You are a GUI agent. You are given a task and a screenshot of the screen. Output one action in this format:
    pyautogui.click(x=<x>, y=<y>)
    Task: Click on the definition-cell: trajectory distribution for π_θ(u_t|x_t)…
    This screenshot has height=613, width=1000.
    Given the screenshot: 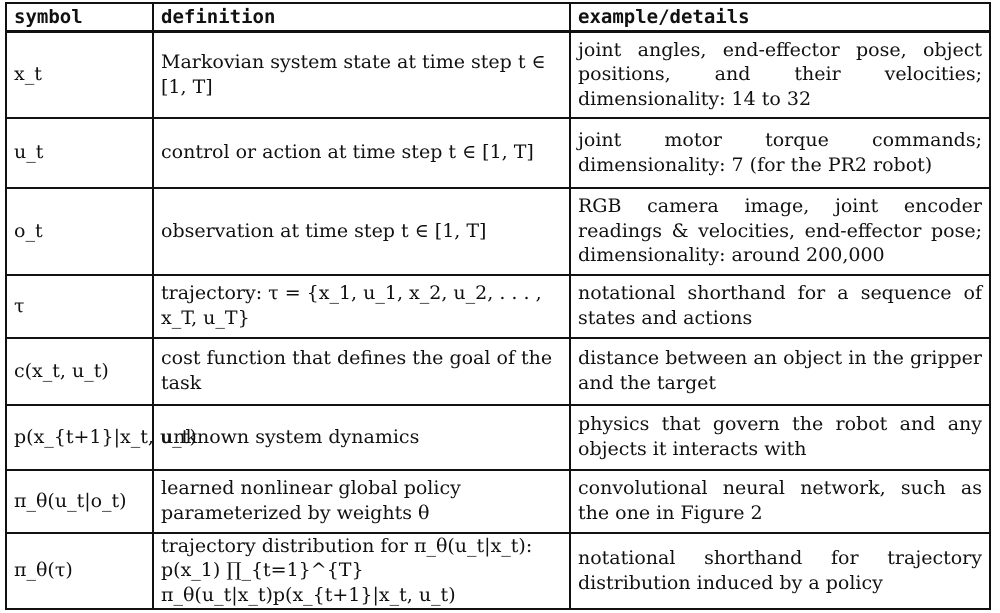 What is the action you would take?
    pyautogui.click(x=361, y=570)
    